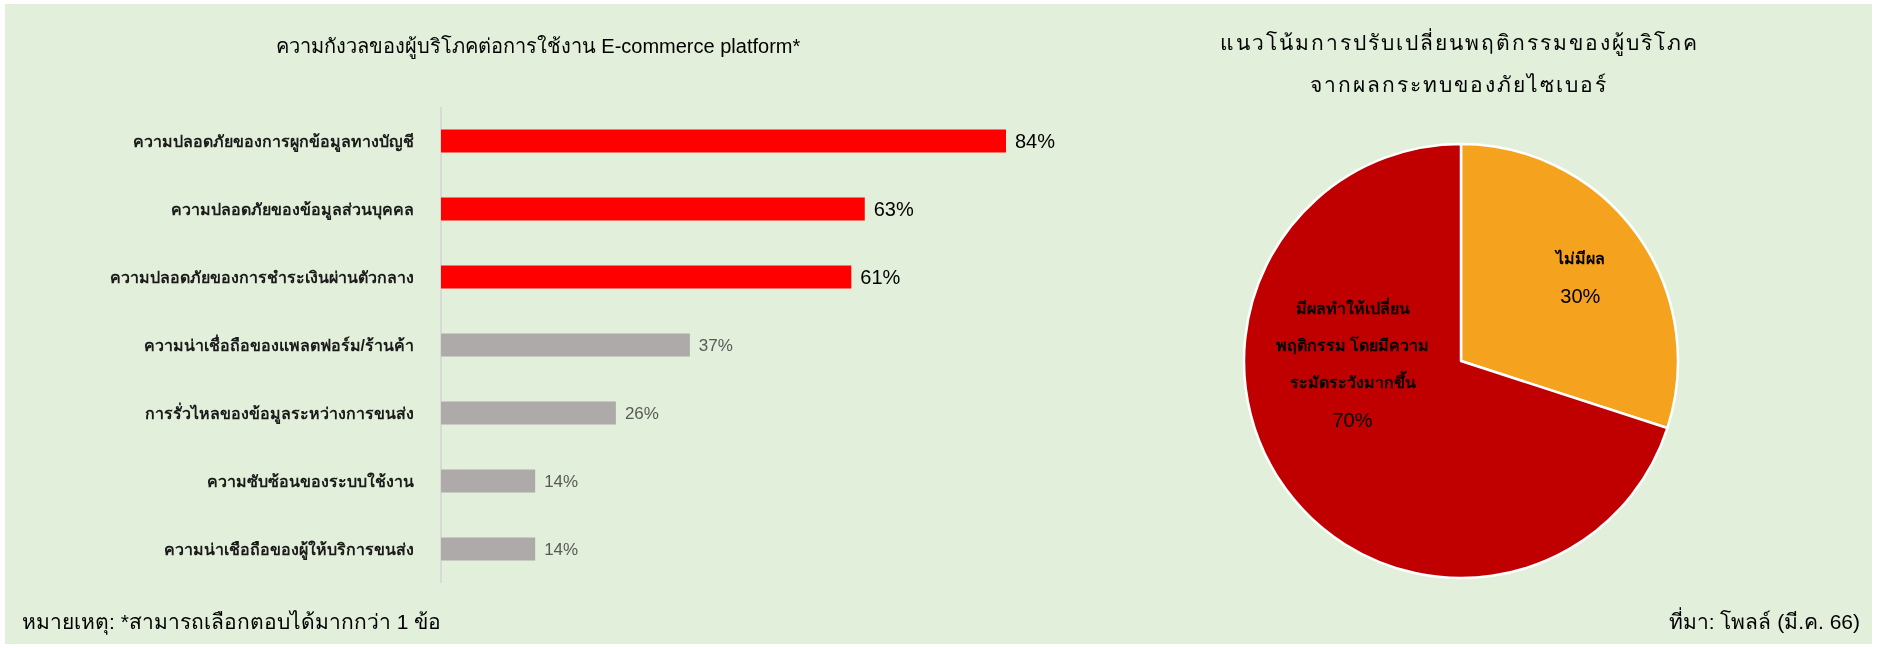  Describe the element at coordinates (715, 345) in the screenshot. I see `data-label: 37%` at that location.